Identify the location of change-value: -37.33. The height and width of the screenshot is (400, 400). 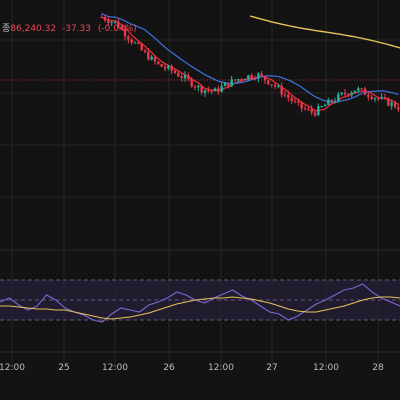
(76, 29).